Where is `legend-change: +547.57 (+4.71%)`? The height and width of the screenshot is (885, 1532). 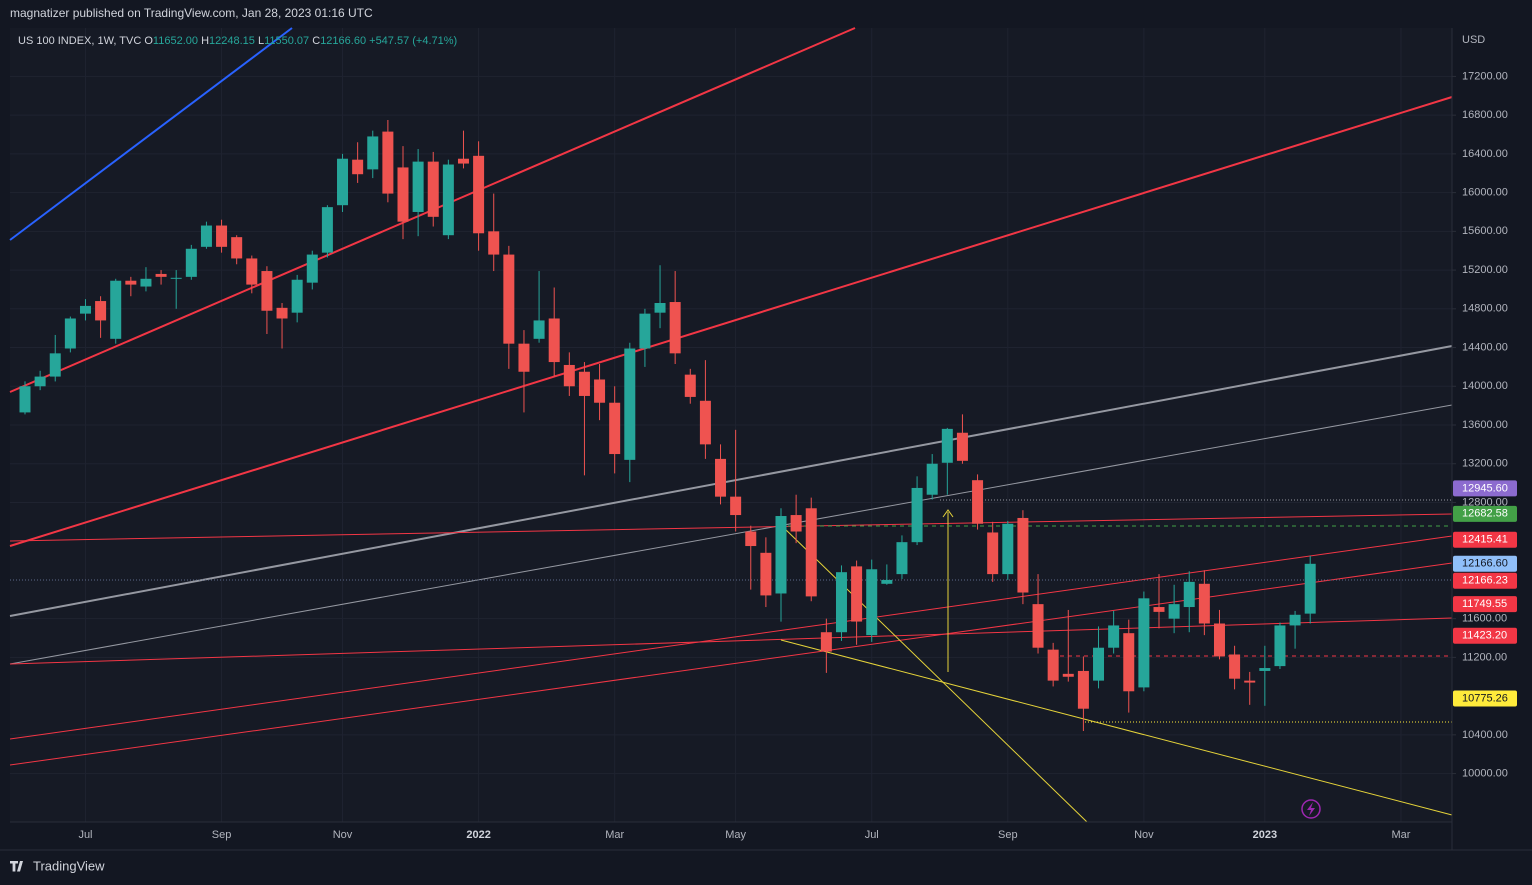
legend-change: +547.57 (+4.71%) is located at coordinates (413, 41).